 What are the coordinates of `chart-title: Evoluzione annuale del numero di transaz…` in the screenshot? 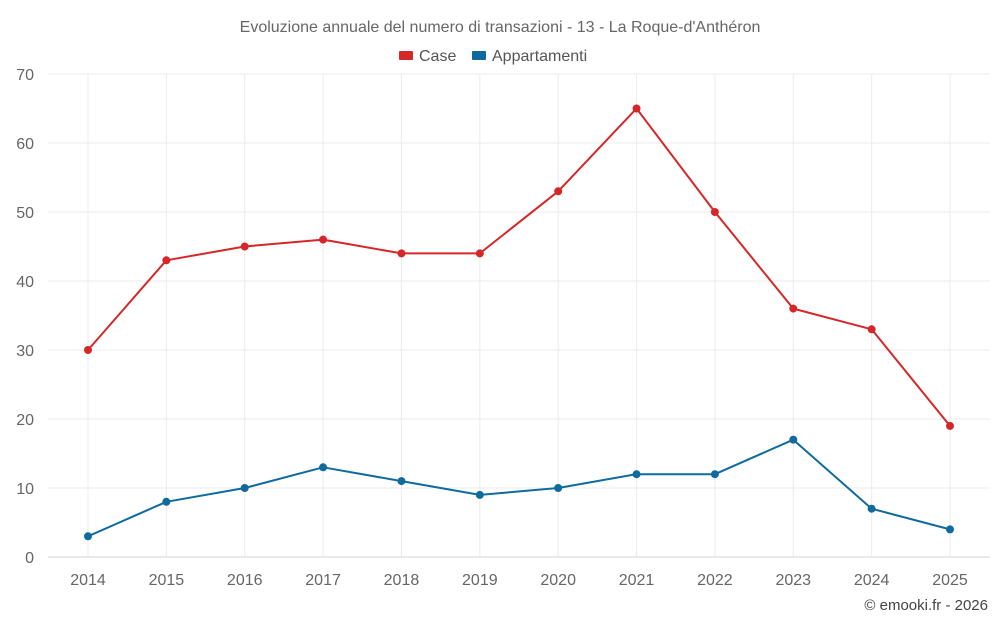 It's located at (500, 27).